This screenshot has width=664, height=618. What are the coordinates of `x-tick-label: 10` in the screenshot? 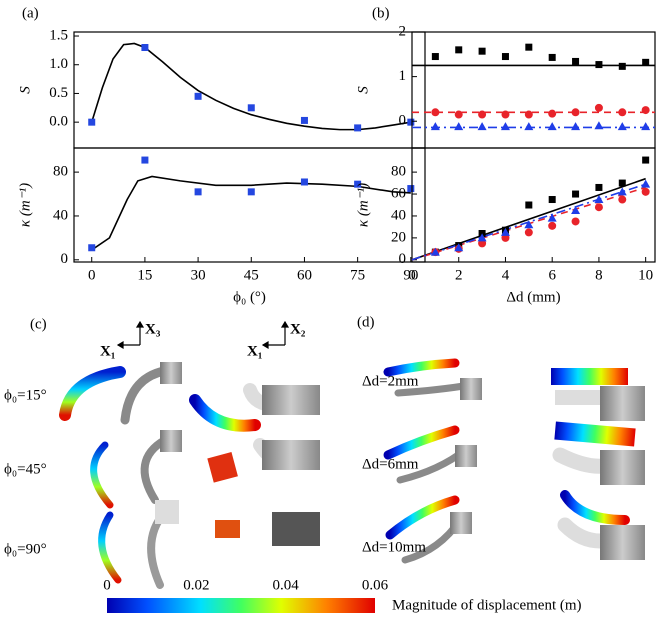 It's located at (645, 275).